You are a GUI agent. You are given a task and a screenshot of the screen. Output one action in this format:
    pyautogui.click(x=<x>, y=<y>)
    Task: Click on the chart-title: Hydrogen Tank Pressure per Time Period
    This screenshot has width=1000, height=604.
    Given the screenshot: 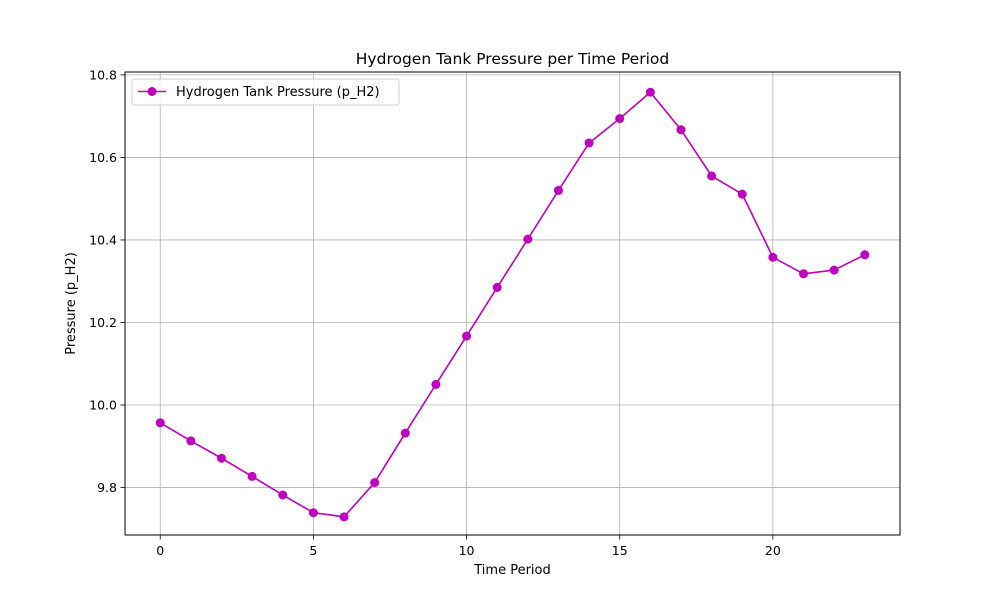 What is the action you would take?
    pyautogui.click(x=512, y=59)
    